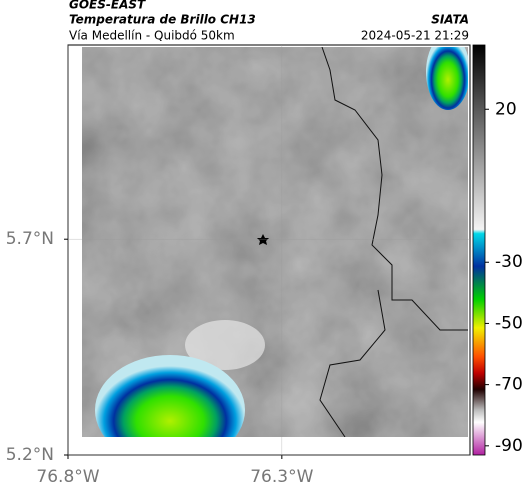  Describe the element at coordinates (450, 20) in the screenshot. I see `agency: SIATA` at that location.